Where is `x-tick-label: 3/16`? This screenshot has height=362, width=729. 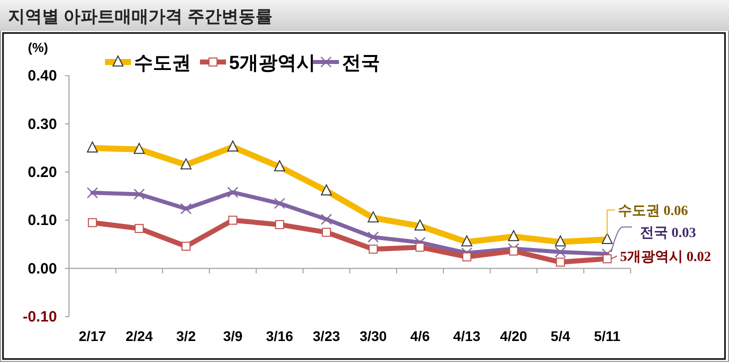
x-tick-label: 3/16 is located at coordinates (280, 336).